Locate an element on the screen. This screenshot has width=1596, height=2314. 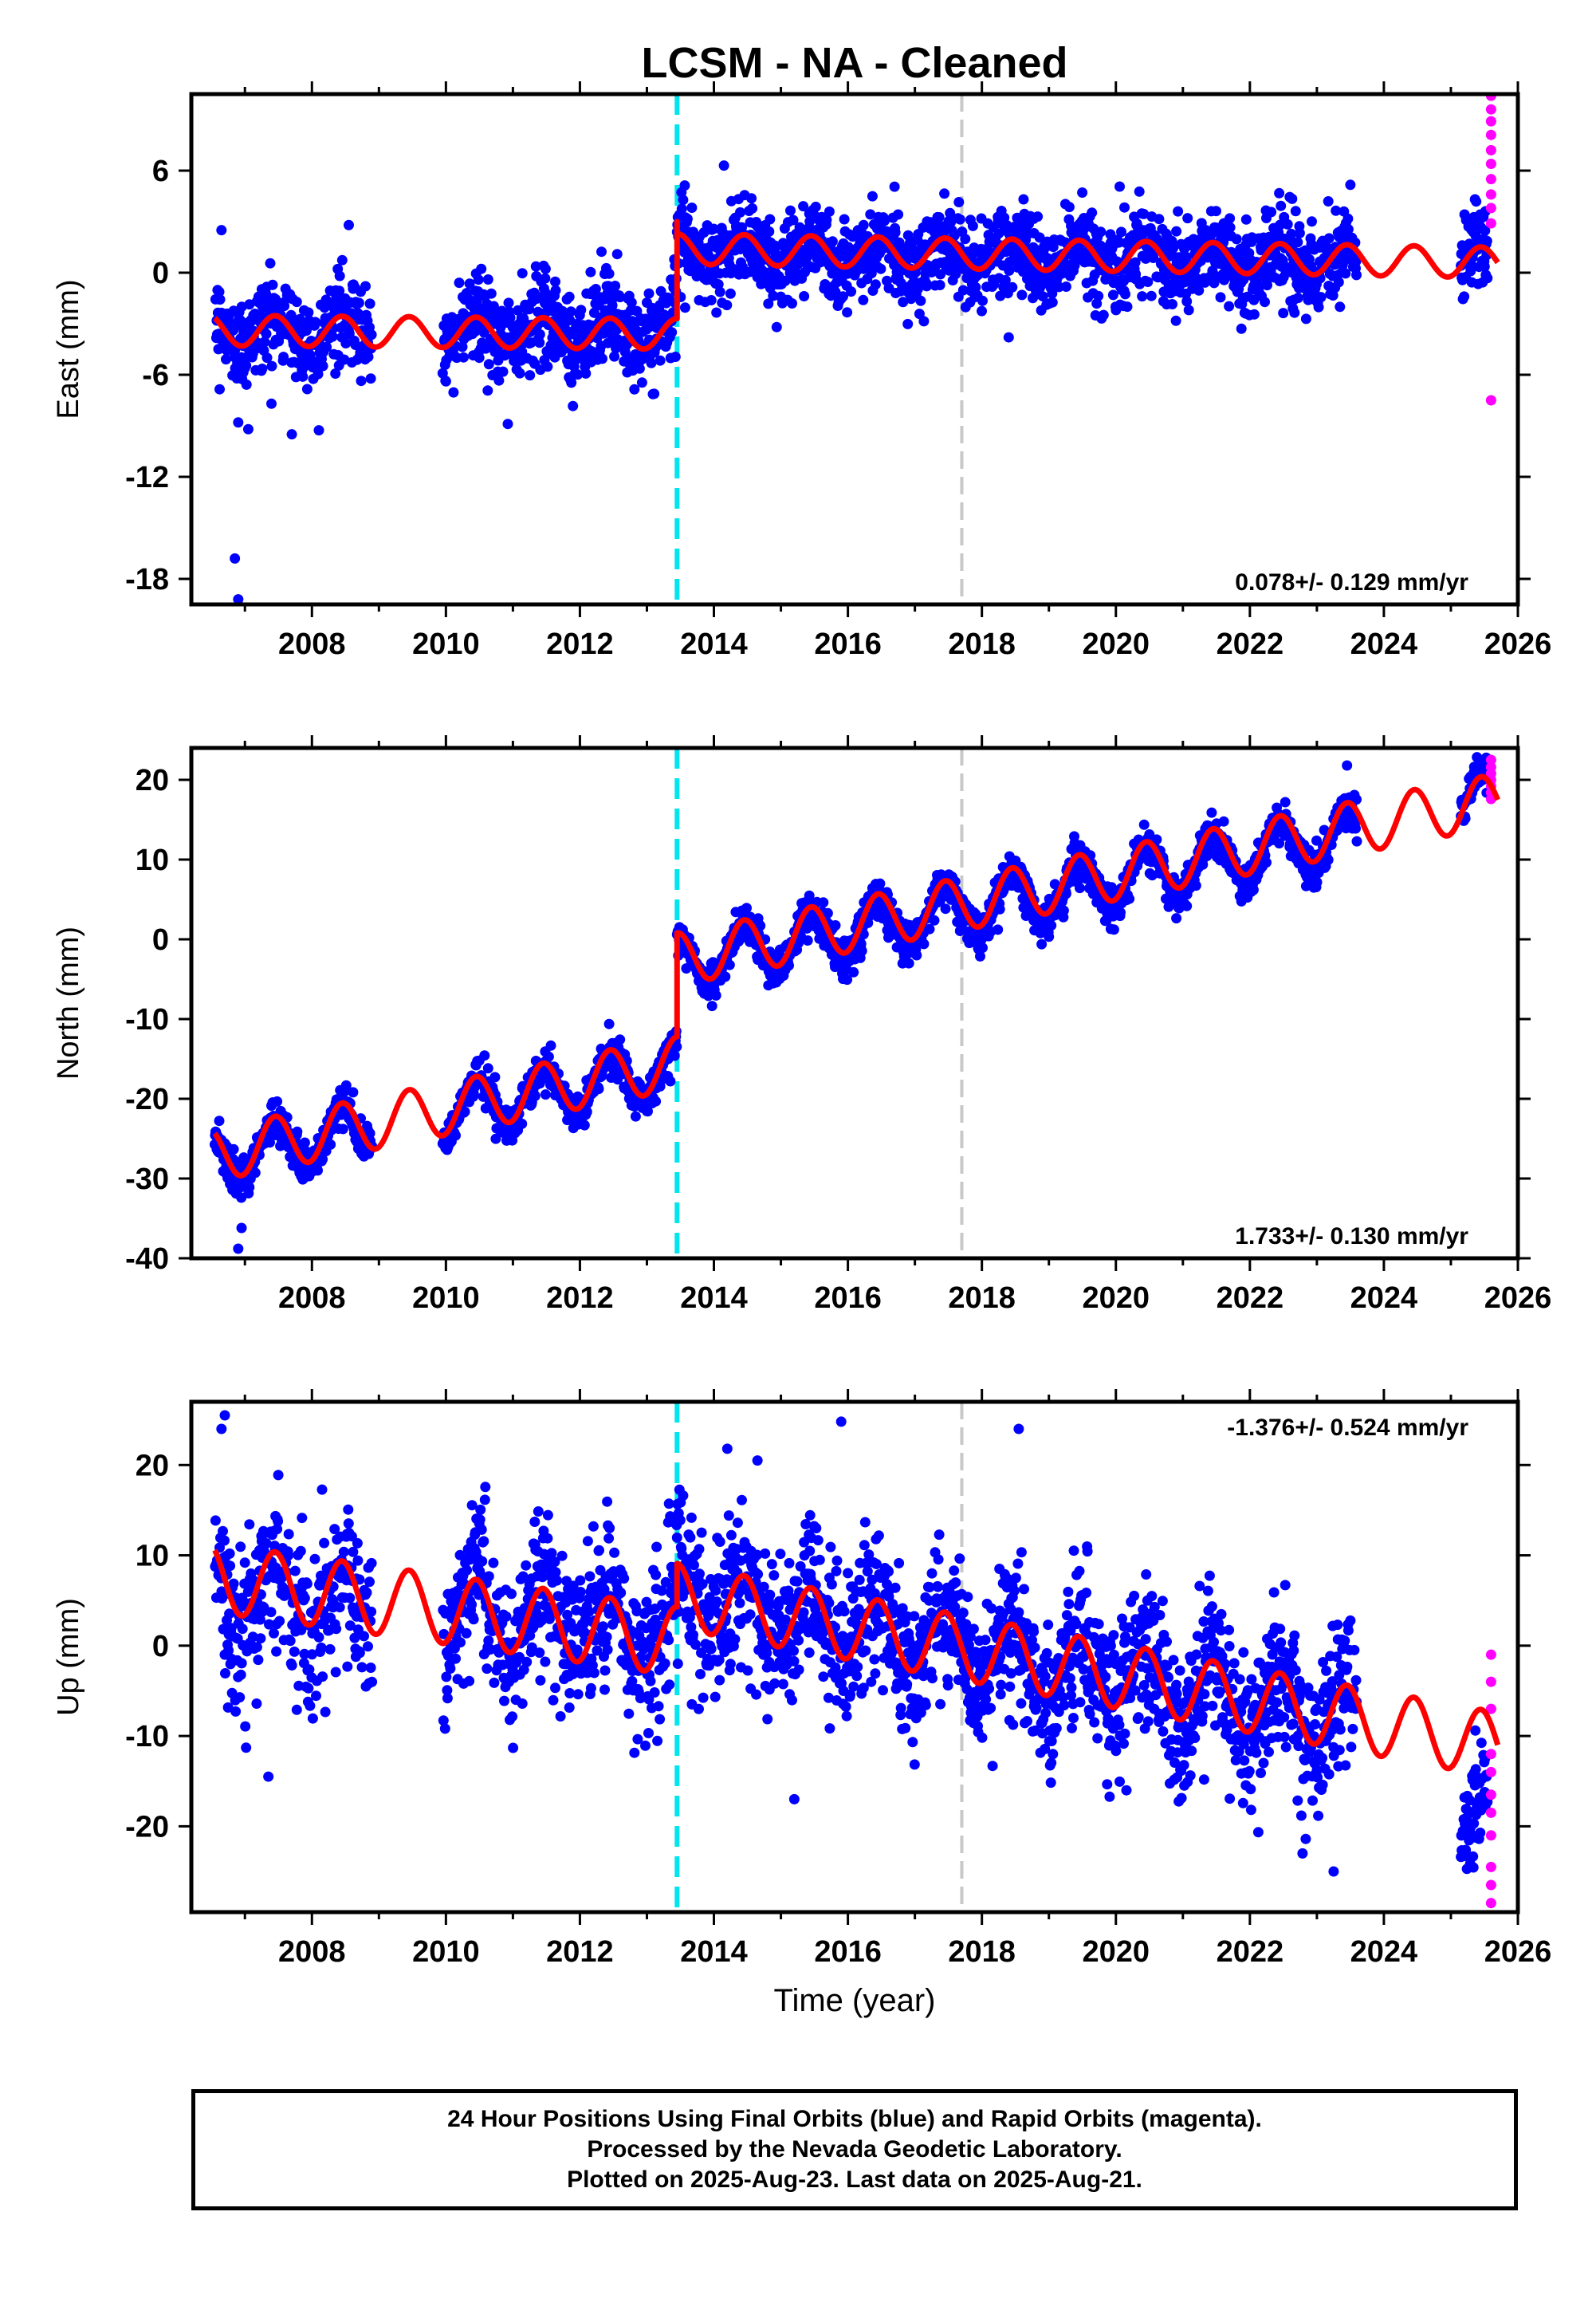
velocity-annotation: 0.078+/- 0.129 mm/yr is located at coordinates (1351, 583).